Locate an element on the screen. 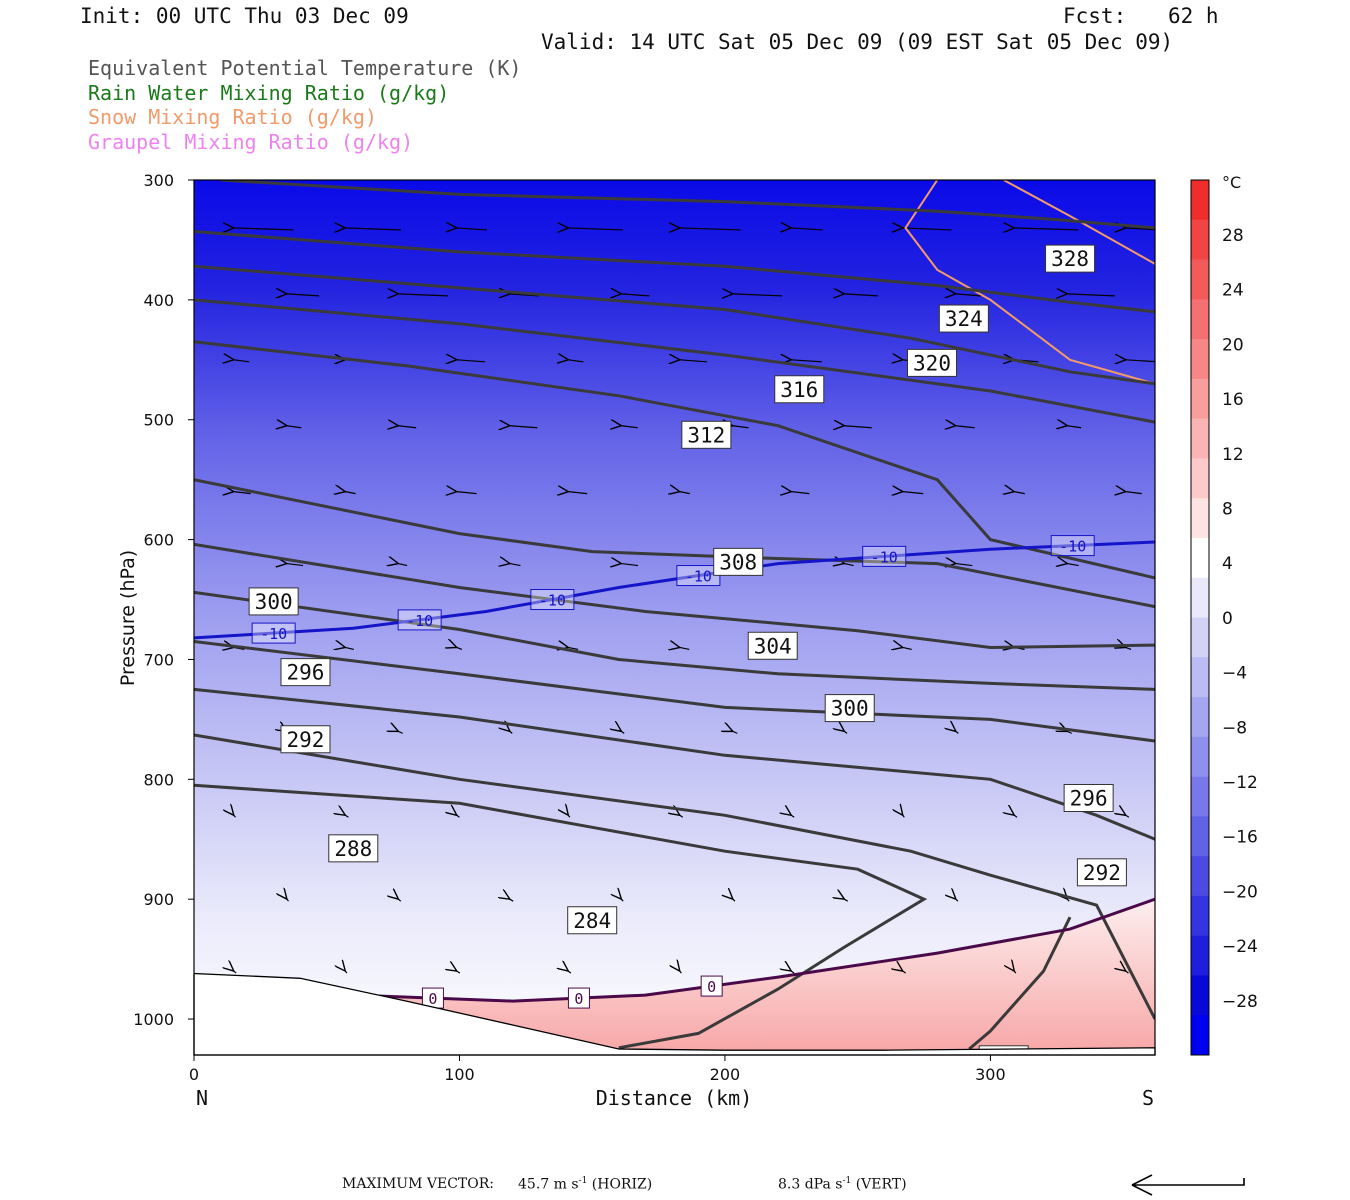  colorbar-frame is located at coordinates (1200, 617).